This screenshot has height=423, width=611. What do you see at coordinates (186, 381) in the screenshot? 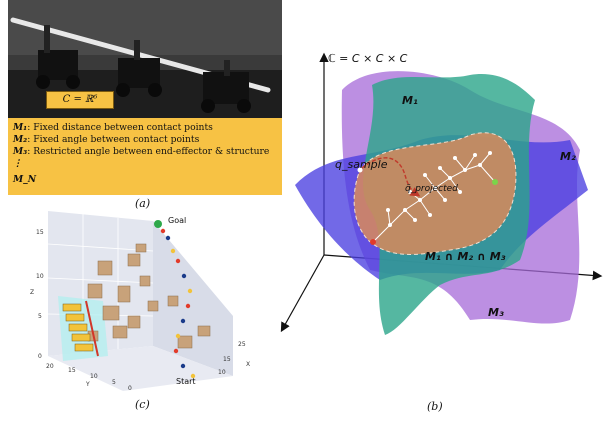
I see `start-label: Start` at bounding box center [186, 381].